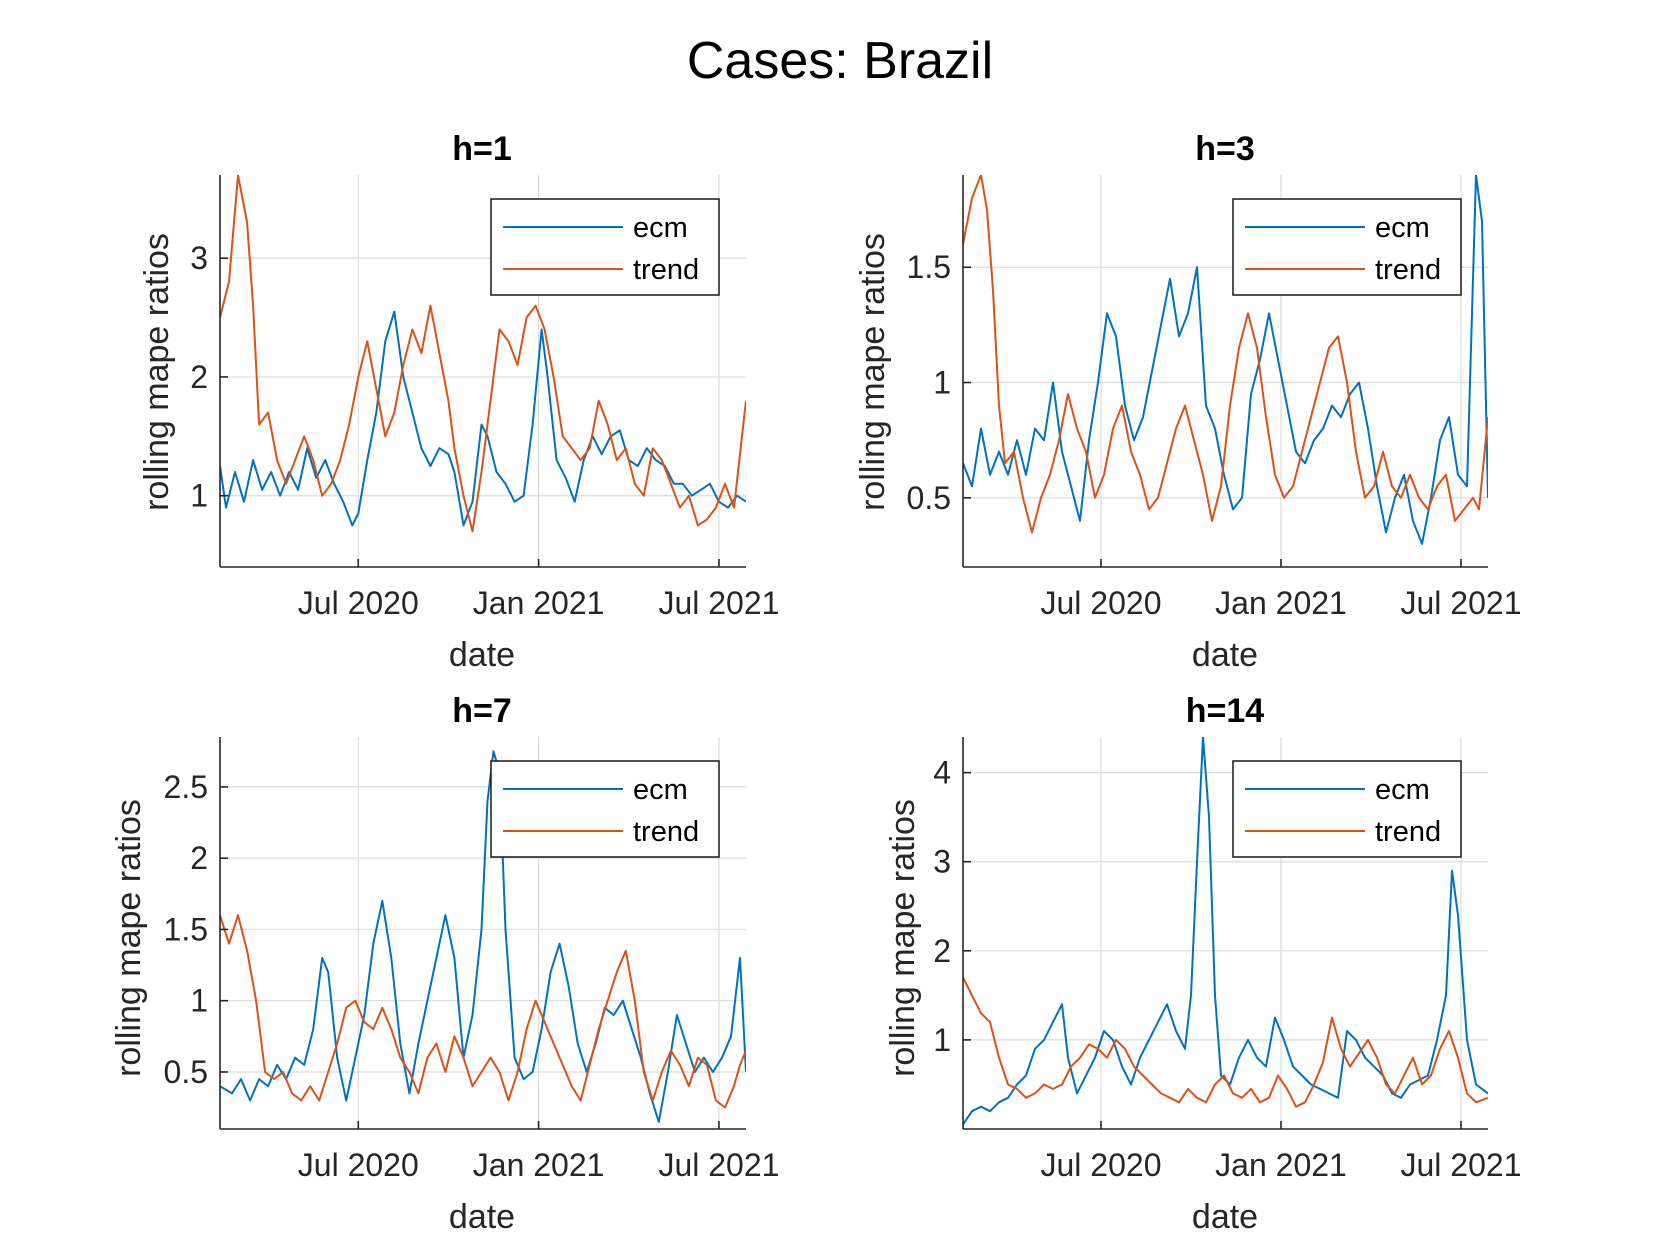  I want to click on panel-title: h=14, so click(1225, 711).